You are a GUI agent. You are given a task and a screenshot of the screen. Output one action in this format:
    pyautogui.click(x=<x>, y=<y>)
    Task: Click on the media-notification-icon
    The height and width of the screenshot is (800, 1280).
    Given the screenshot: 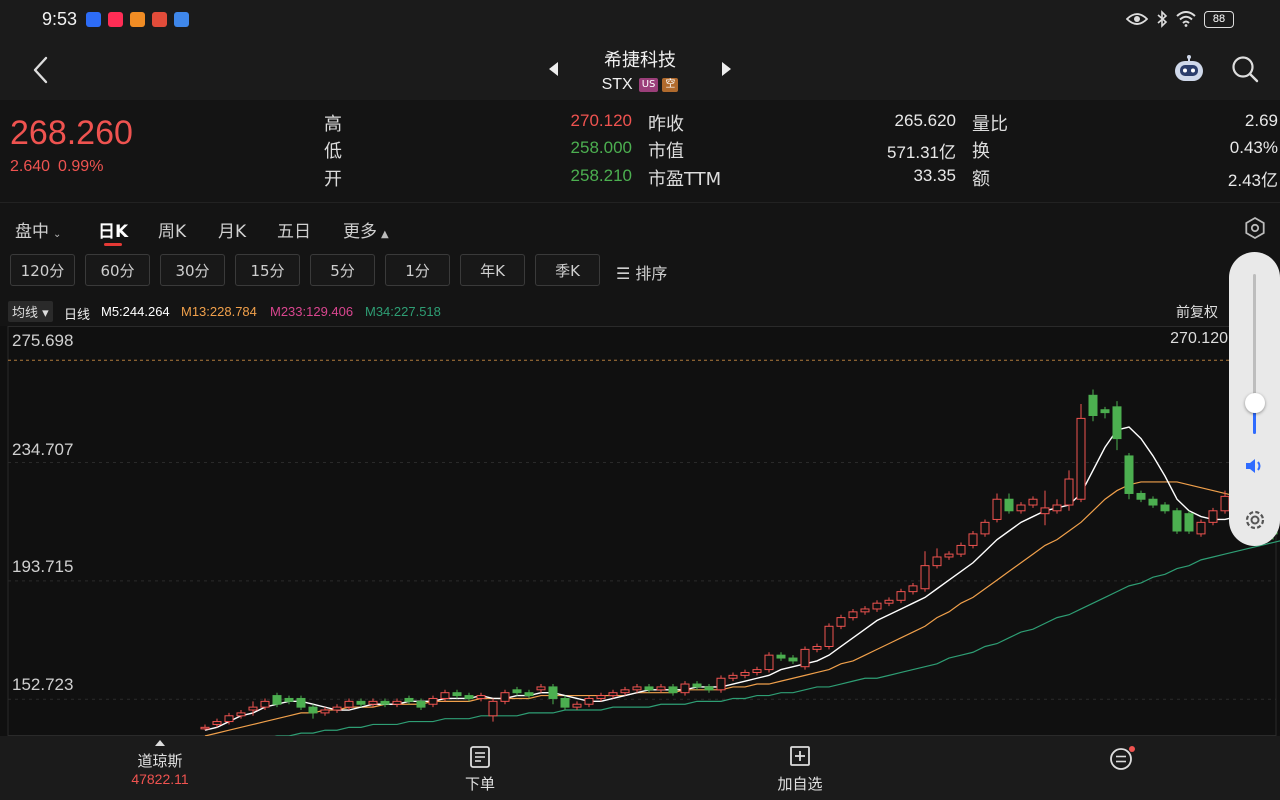 What is the action you would take?
    pyautogui.click(x=137, y=19)
    